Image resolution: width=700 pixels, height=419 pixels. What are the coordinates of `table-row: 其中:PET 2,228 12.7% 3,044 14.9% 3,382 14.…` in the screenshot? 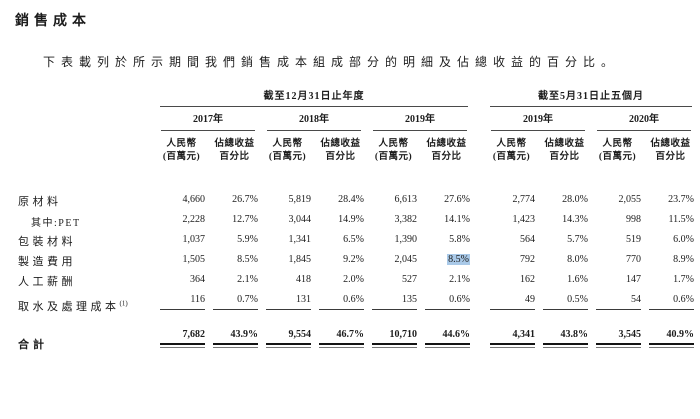 It's located at (356, 219).